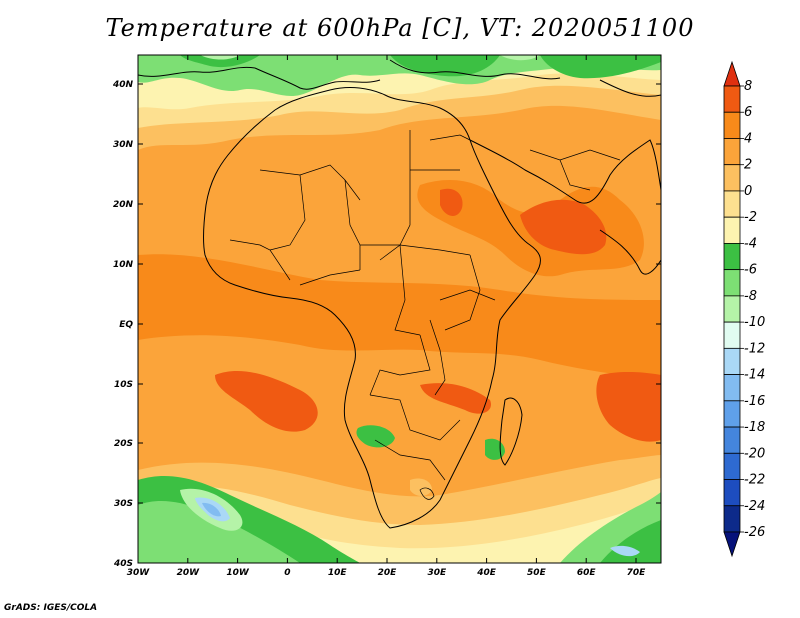 The height and width of the screenshot is (618, 800). Describe the element at coordinates (123, 564) in the screenshot. I see `lat-label: 40S` at that location.